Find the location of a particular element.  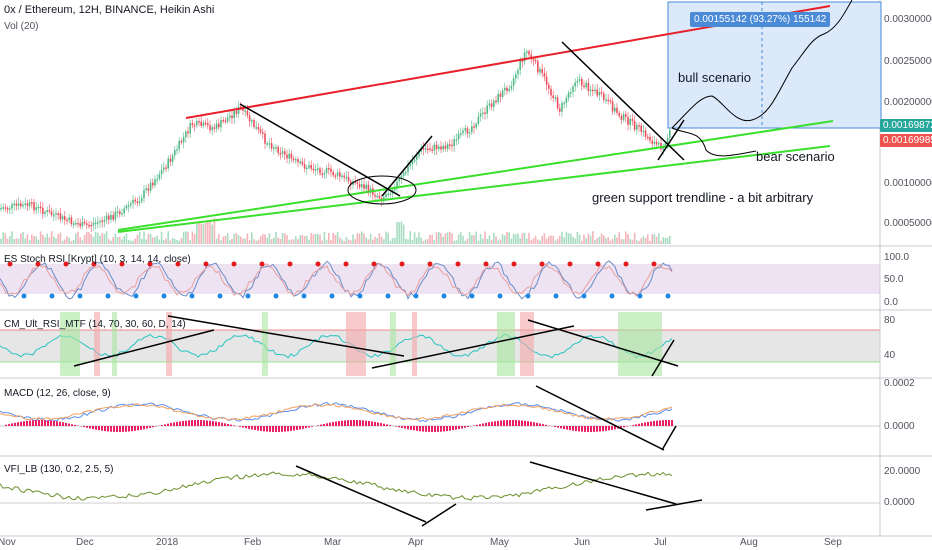

vfi-line is located at coordinates (336, 486).